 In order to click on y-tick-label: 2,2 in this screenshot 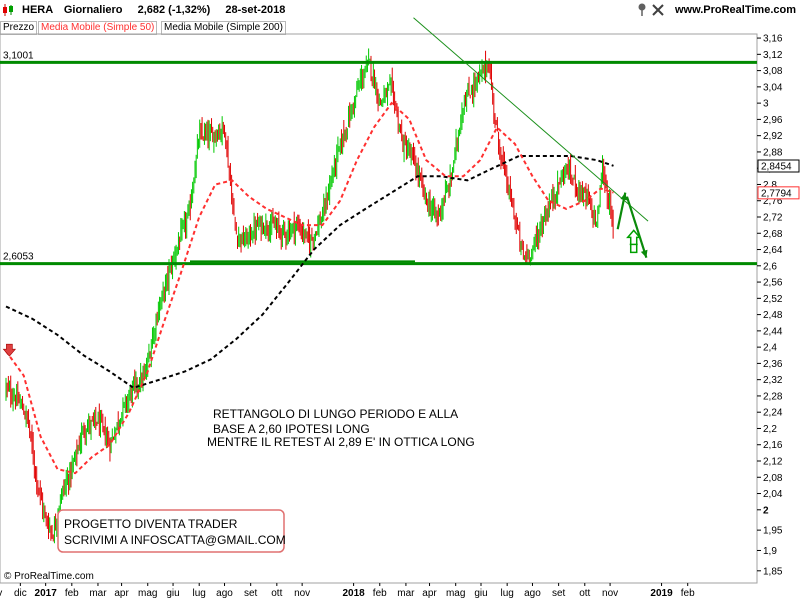, I will do `click(770, 429)`.